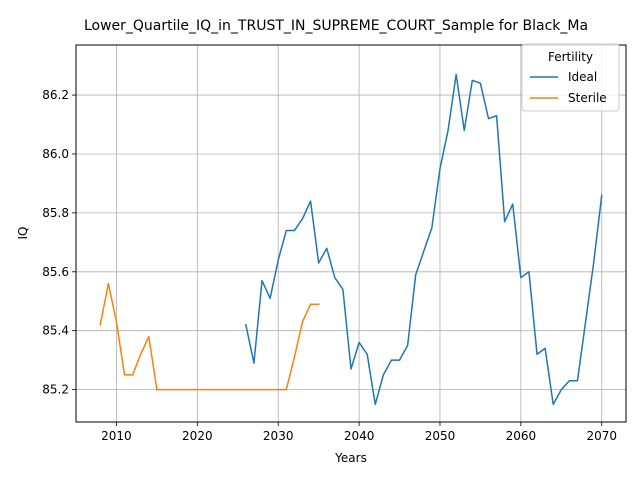  What do you see at coordinates (570, 57) in the screenshot?
I see `legend-title: Fertility` at bounding box center [570, 57].